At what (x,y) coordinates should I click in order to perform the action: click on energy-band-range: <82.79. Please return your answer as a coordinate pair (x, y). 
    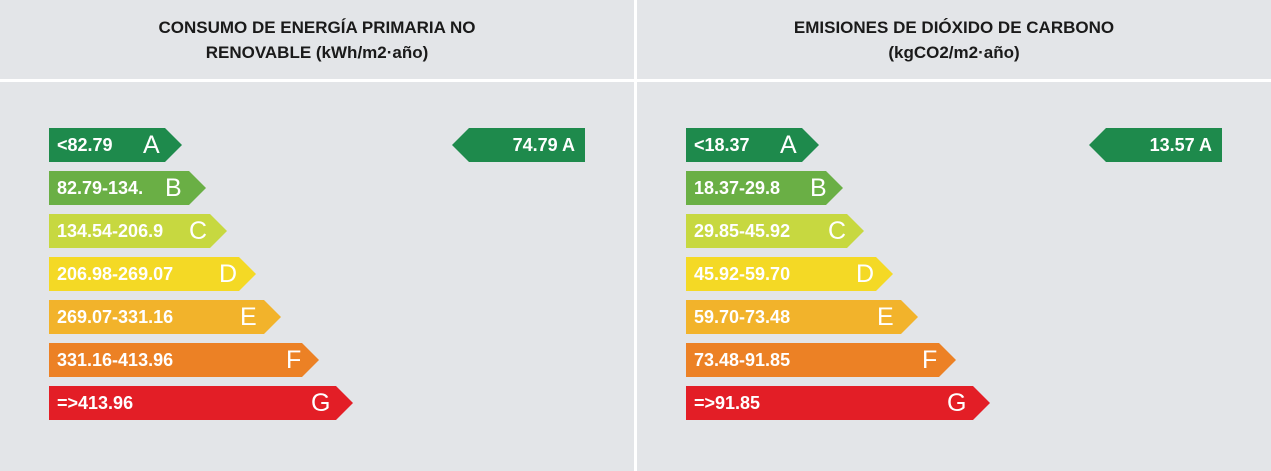
    Looking at the image, I should click on (85, 145).